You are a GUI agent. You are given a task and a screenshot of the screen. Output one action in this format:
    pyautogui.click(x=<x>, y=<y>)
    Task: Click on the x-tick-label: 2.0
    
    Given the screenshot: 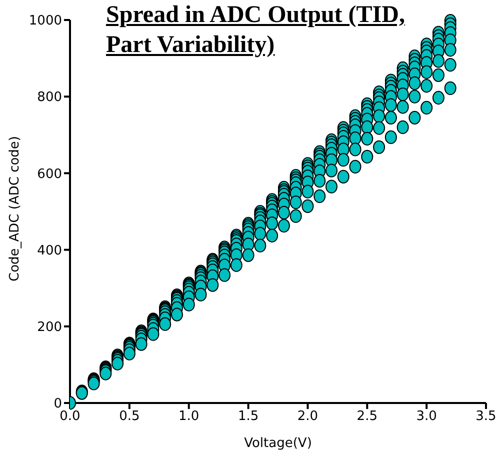 What is the action you would take?
    pyautogui.click(x=307, y=416)
    